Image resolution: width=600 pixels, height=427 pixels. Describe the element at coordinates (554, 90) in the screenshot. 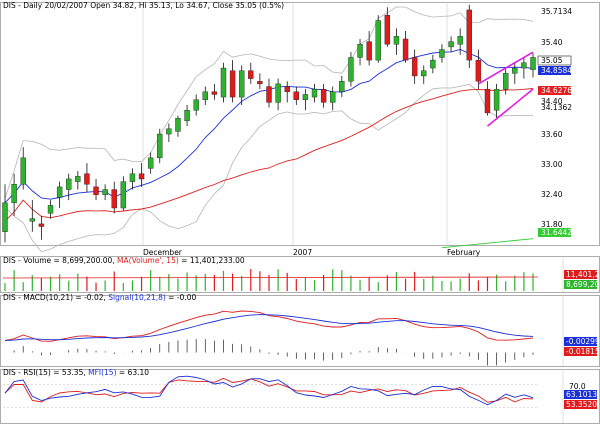

I see `ma-price-box` at that location.